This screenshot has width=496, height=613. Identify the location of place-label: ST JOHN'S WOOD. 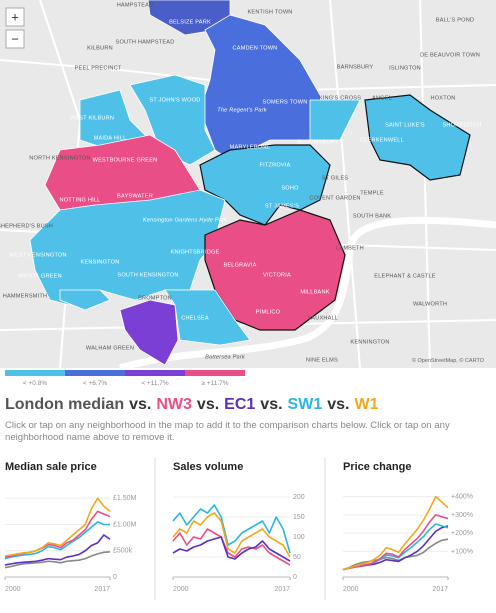
(174, 100).